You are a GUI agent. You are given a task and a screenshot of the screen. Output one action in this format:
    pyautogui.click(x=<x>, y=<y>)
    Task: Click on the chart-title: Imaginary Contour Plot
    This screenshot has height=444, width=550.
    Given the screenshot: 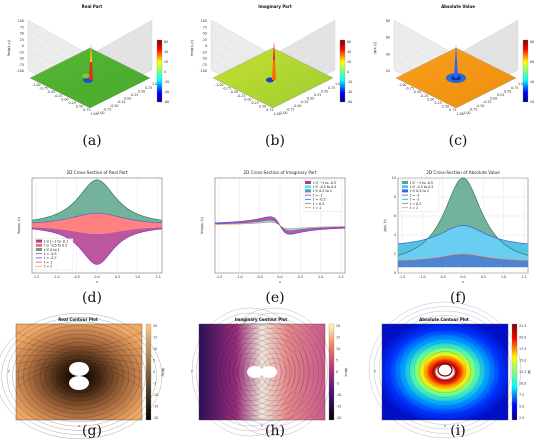 What is the action you would take?
    pyautogui.click(x=261, y=319)
    